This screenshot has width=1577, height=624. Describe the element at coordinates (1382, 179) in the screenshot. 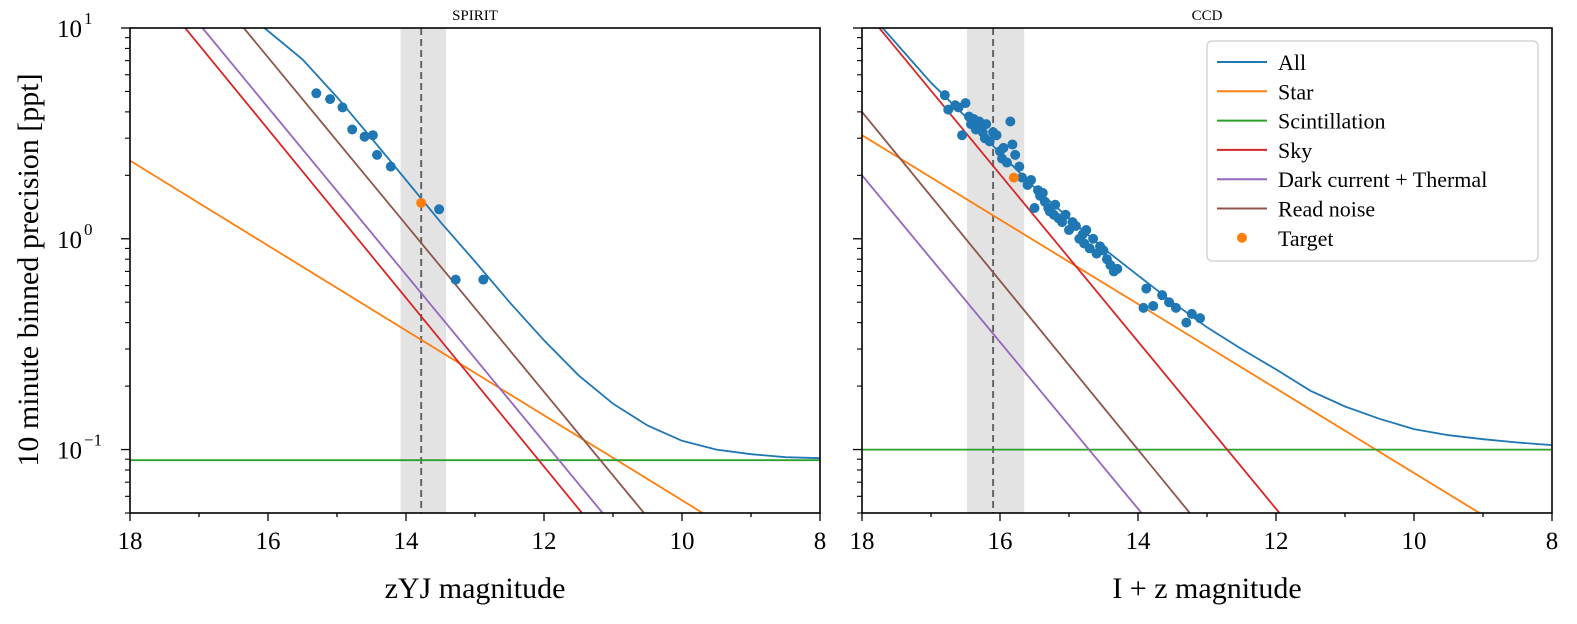

I see `legend-label-dark: Dark current + Thermal` at that location.